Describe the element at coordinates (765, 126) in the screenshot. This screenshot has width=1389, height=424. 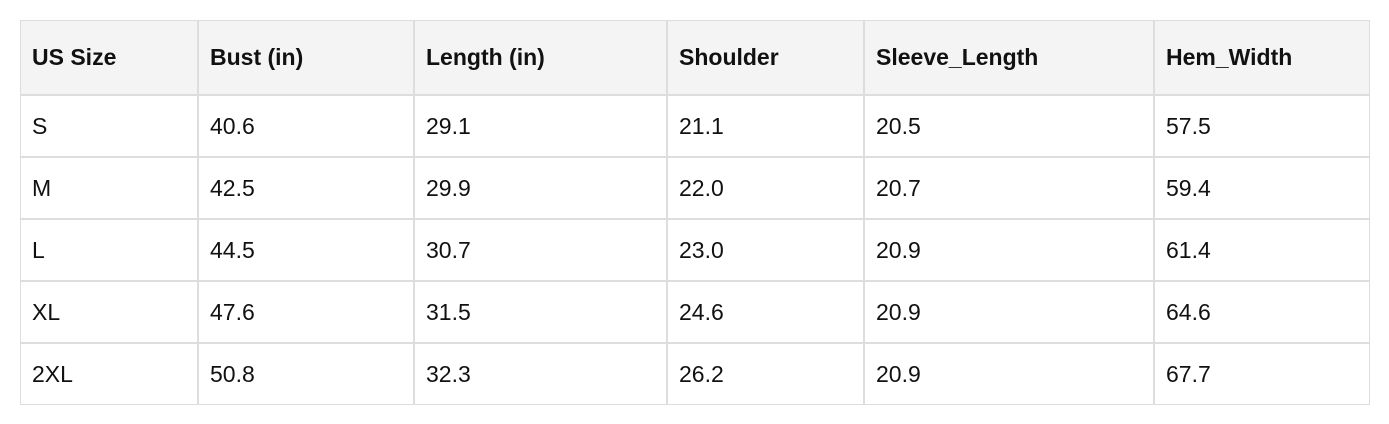
I see `table-cell: 21.1` at that location.